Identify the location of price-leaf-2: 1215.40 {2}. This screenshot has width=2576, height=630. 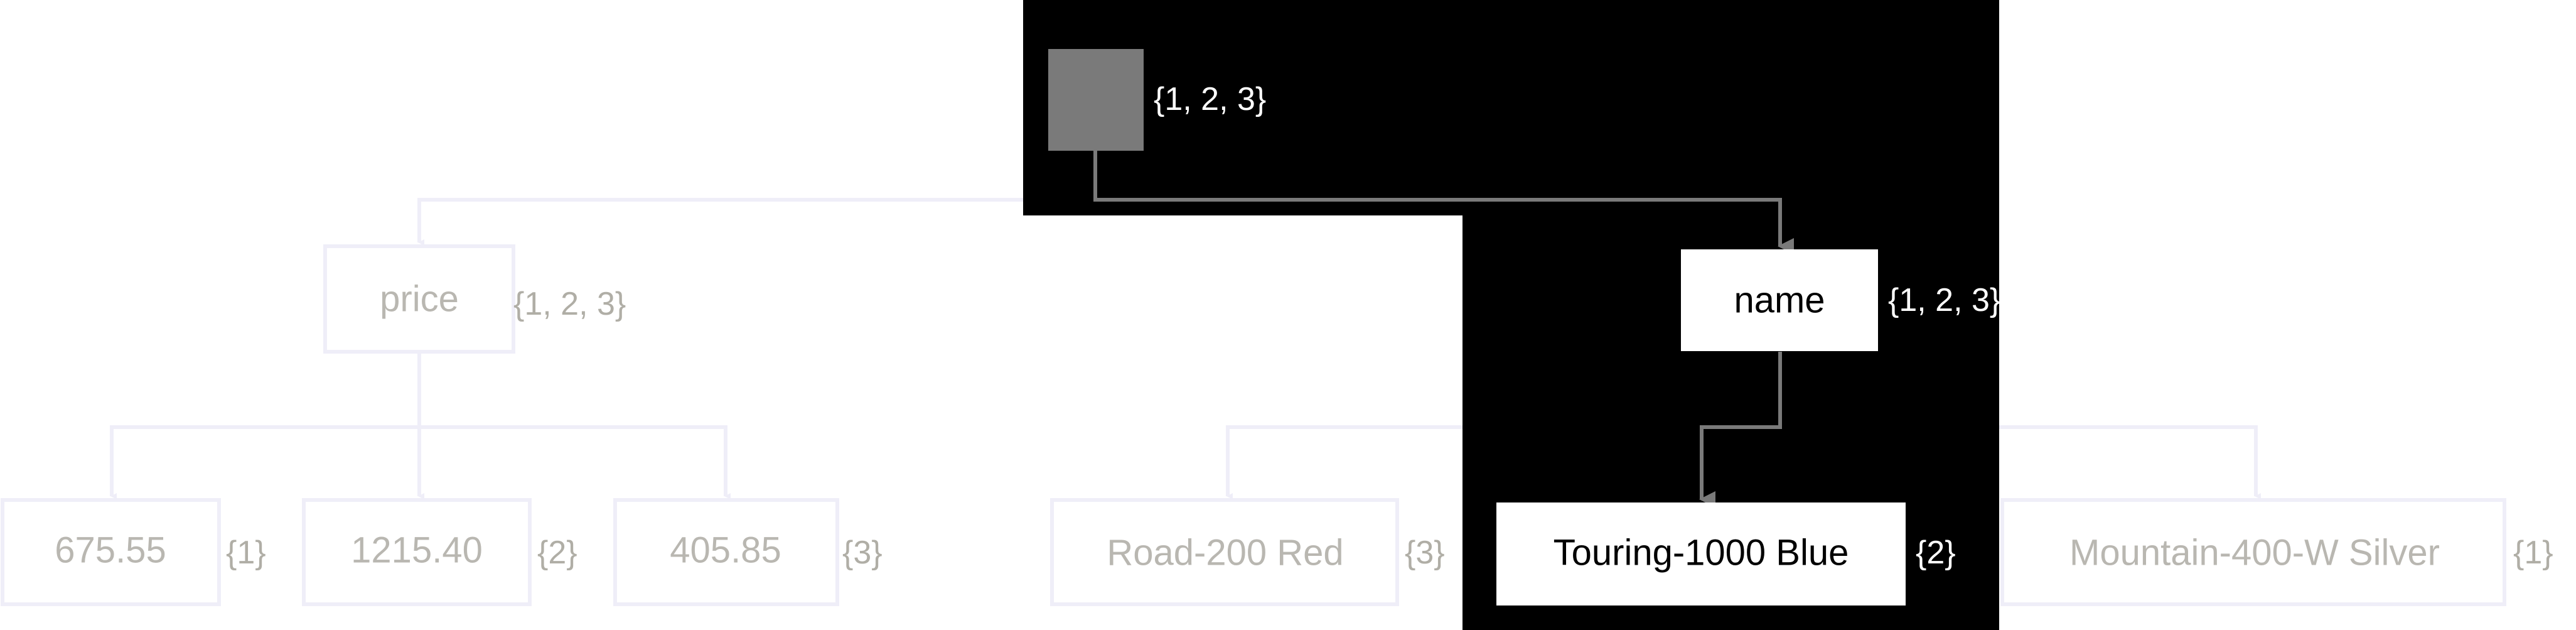
(439, 552).